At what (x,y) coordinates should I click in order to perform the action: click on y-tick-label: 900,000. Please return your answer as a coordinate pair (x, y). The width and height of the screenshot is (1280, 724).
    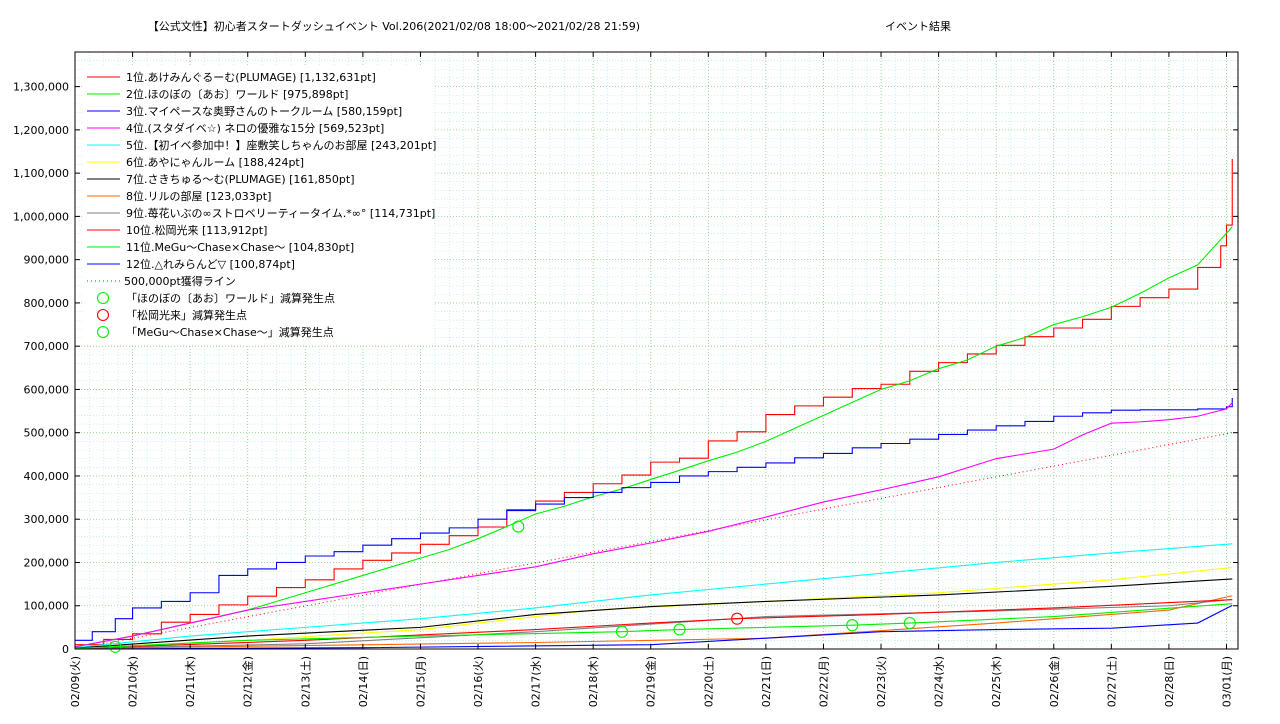
    Looking at the image, I should click on (47, 260).